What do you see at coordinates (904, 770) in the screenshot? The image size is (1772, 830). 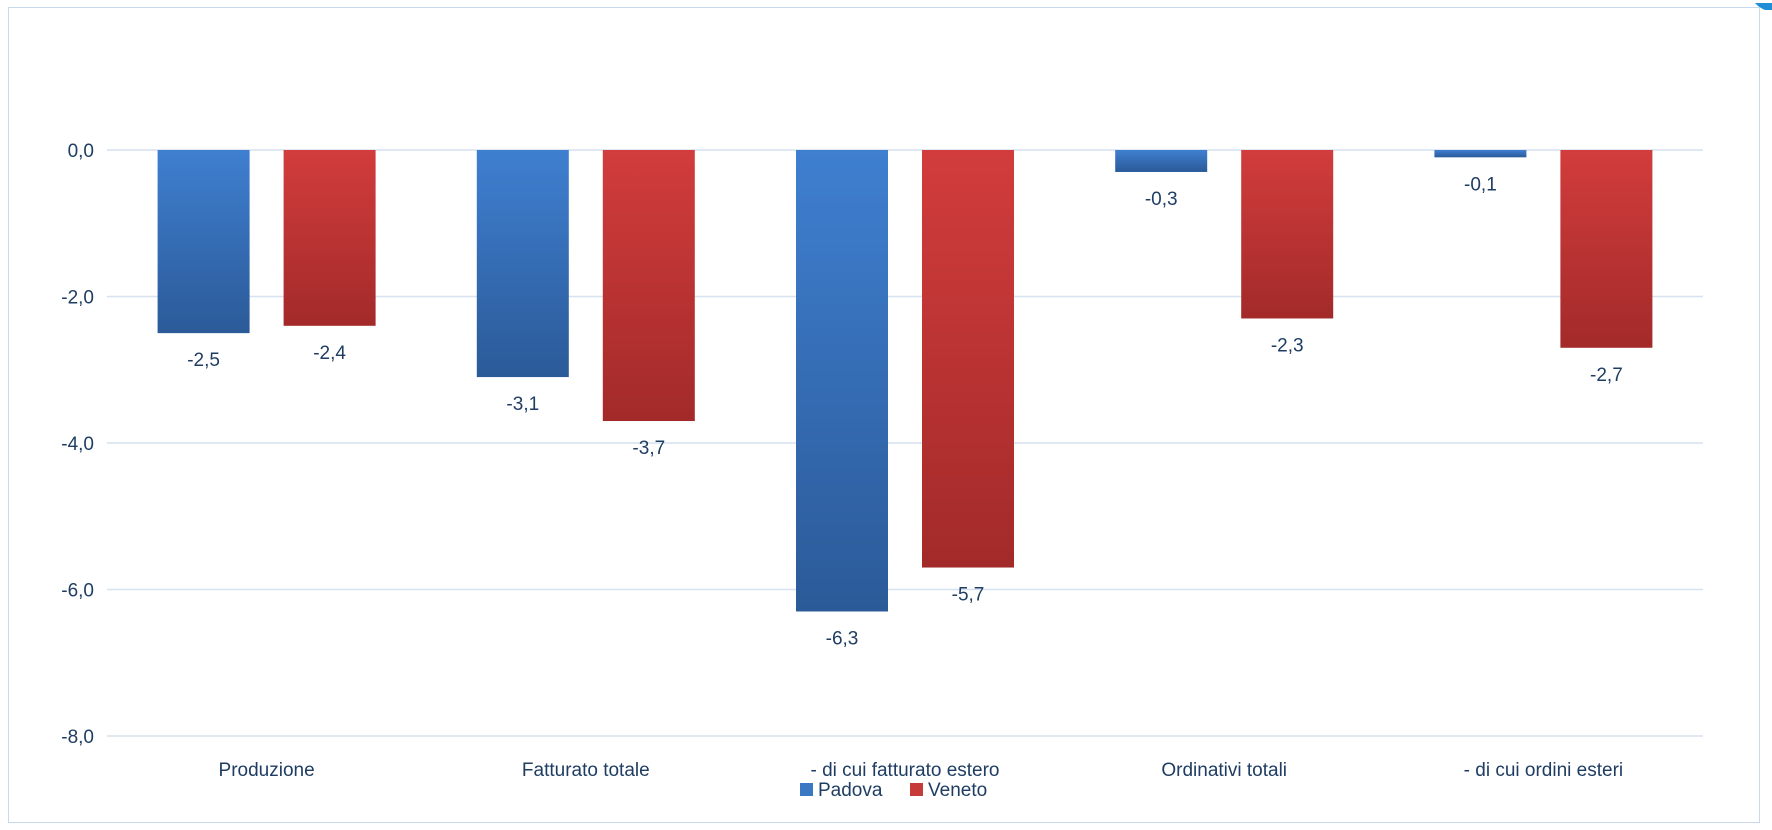 I see `x-tick-label: - di cui fatturato estero` at bounding box center [904, 770].